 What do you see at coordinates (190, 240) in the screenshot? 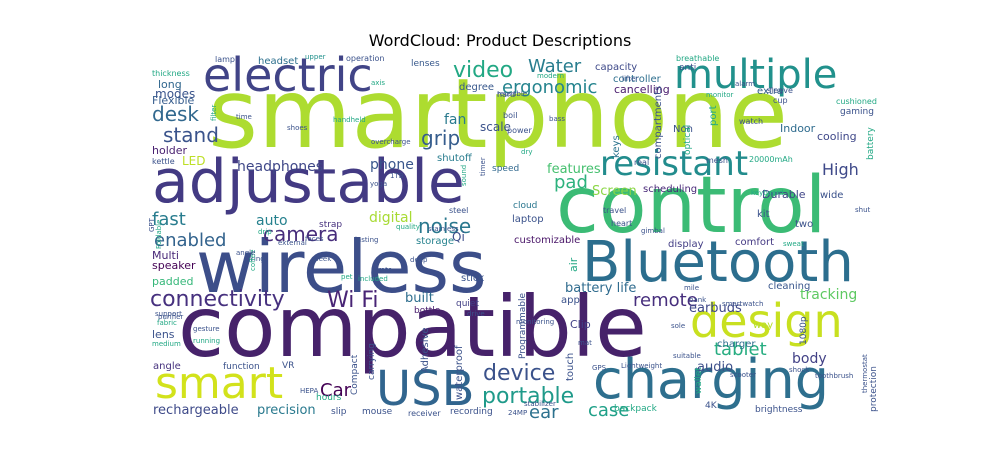
I see `word-enabled: enabled` at bounding box center [190, 240].